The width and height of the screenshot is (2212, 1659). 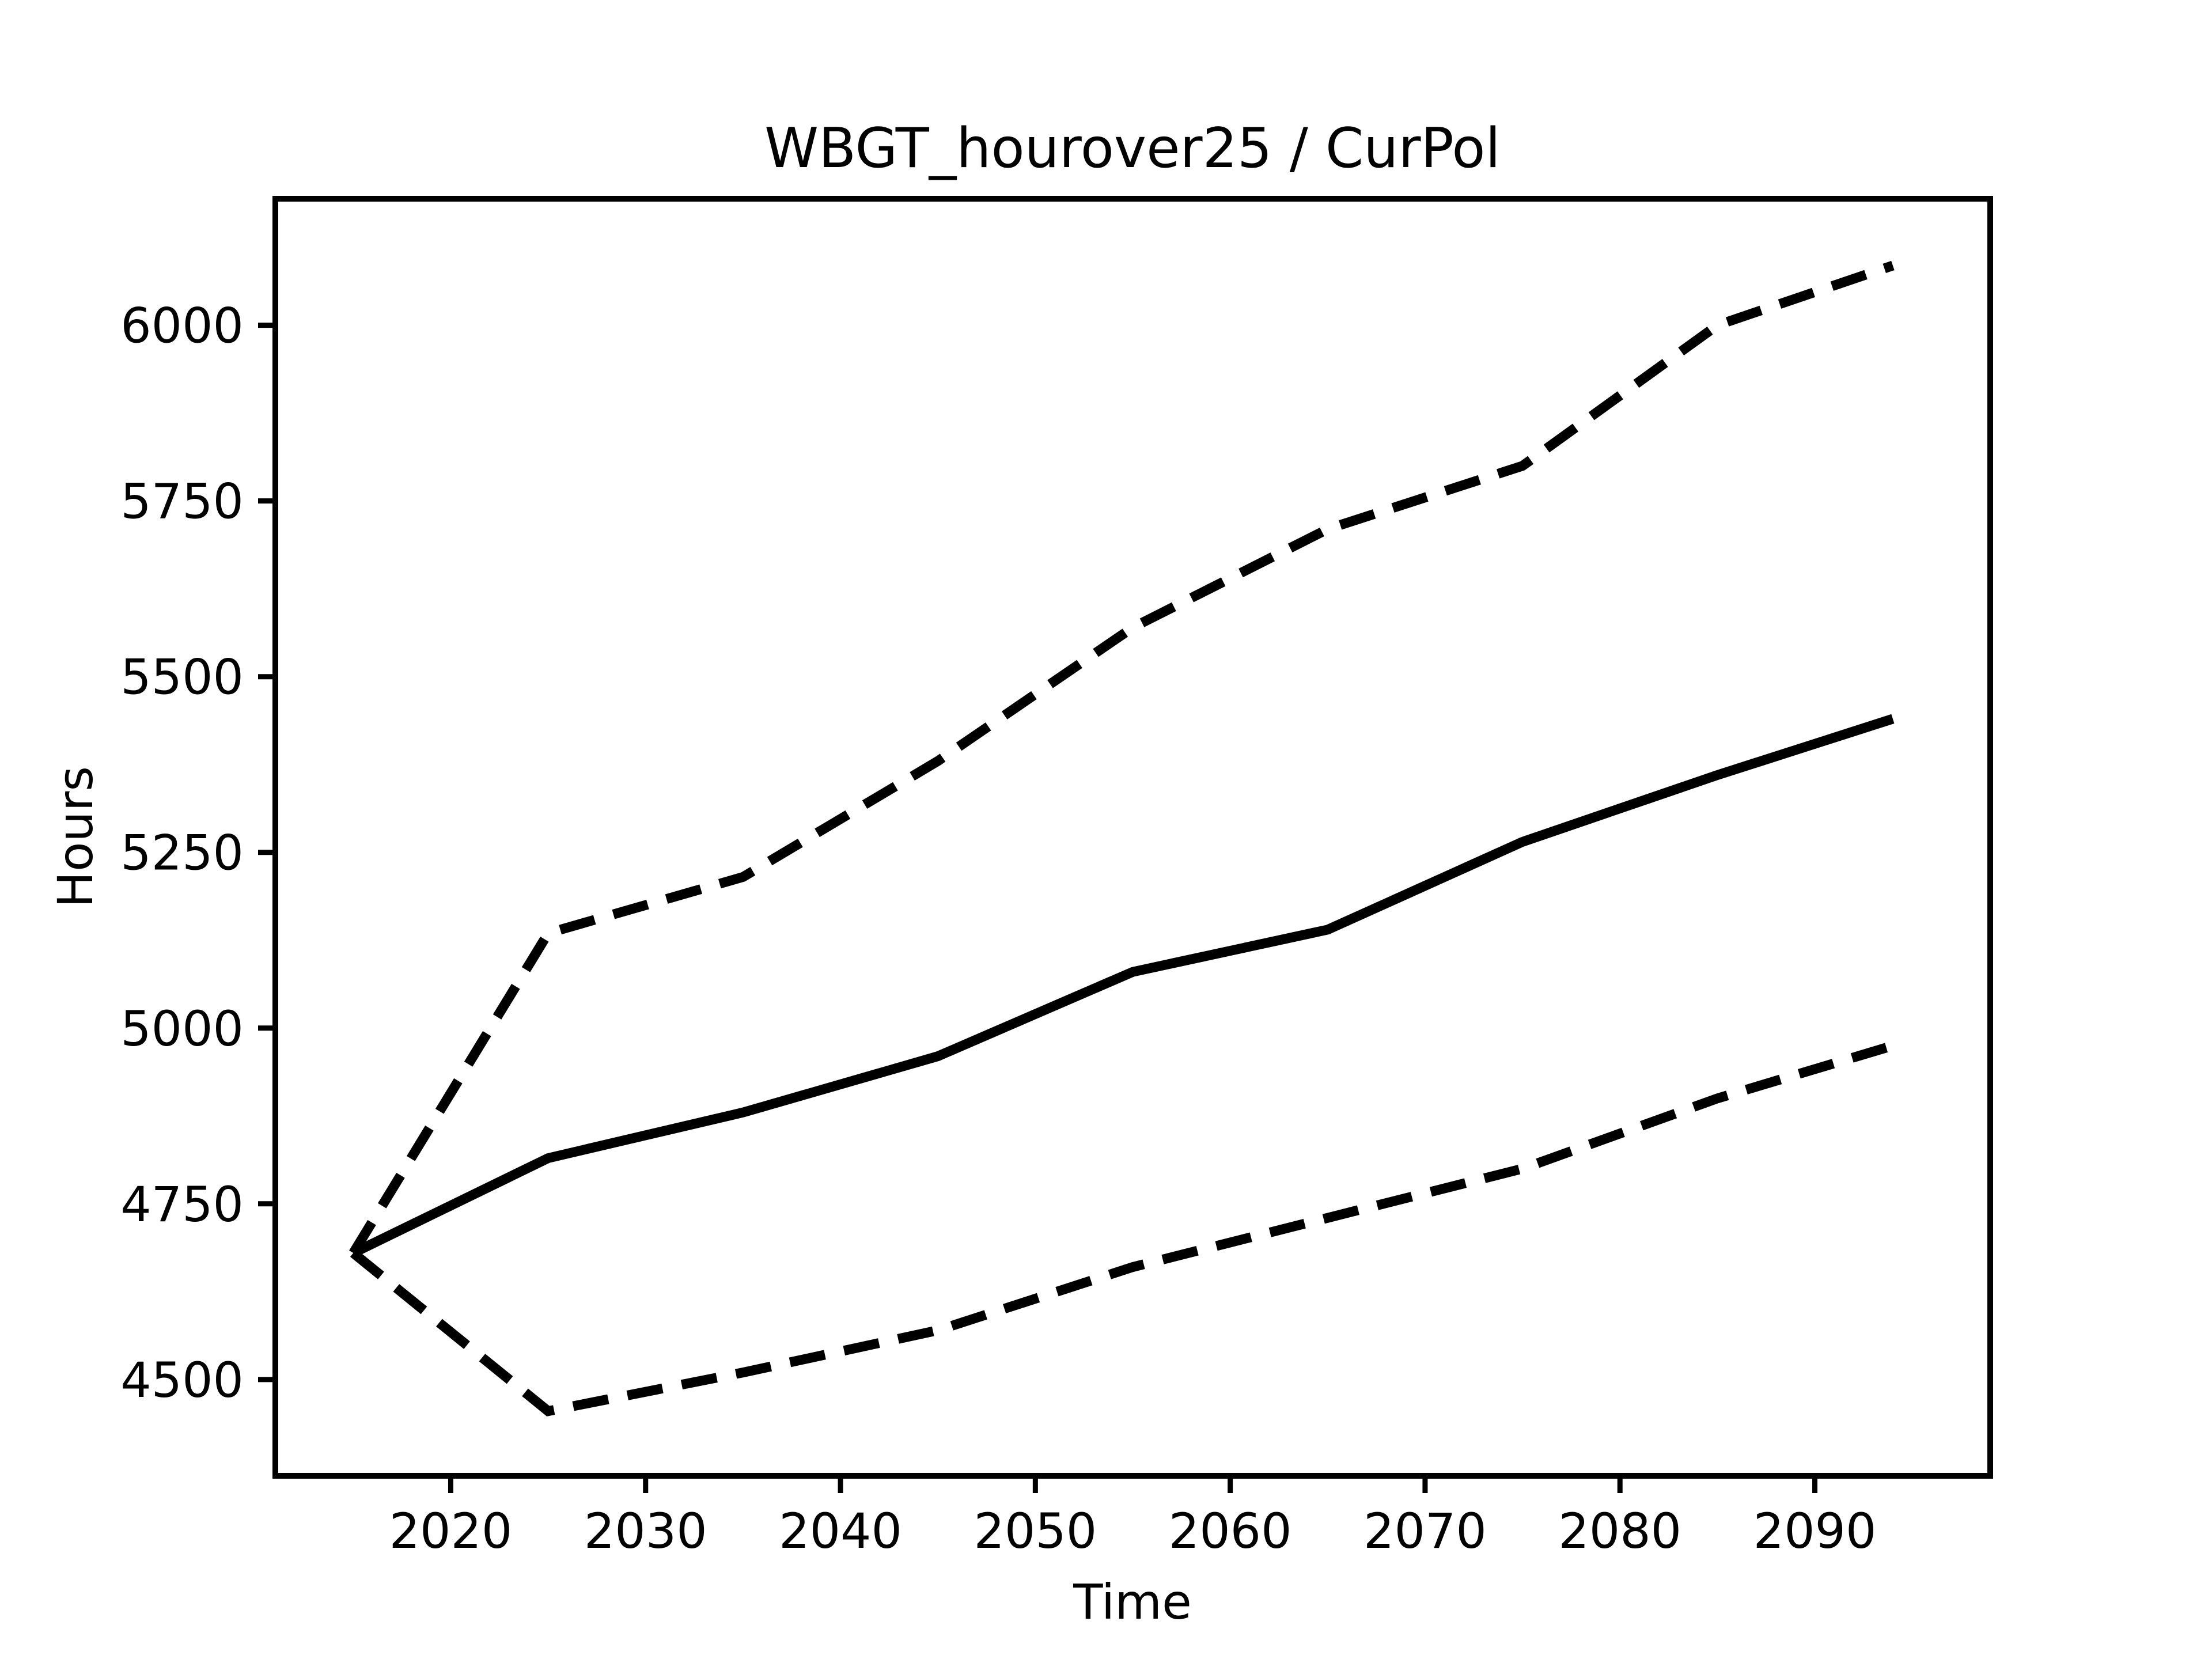 What do you see at coordinates (646, 1531) in the screenshot?
I see `x-tick-label: 2030` at bounding box center [646, 1531].